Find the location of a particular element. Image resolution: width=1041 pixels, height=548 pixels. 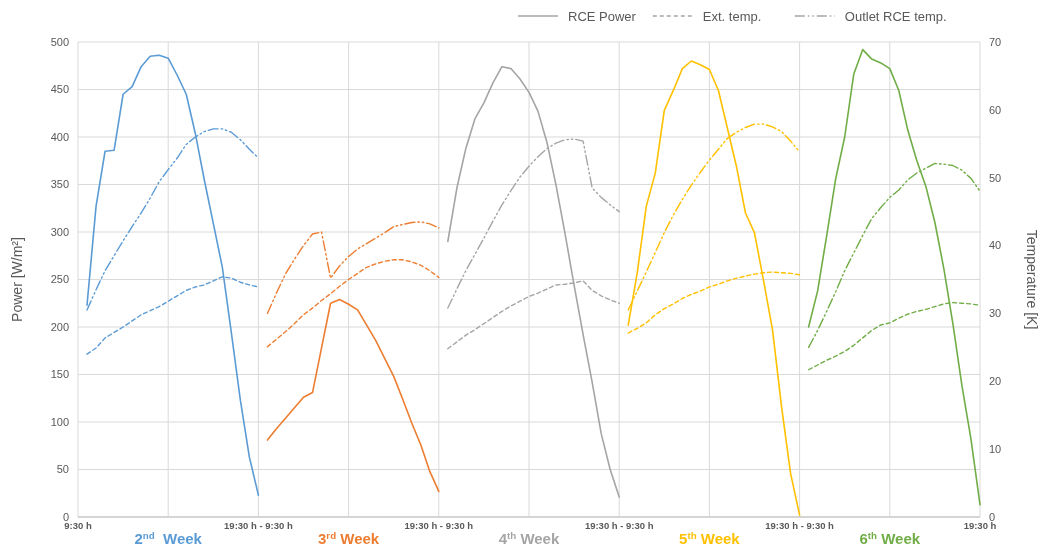

x-tick-label: 9:30 h is located at coordinates (78, 525).